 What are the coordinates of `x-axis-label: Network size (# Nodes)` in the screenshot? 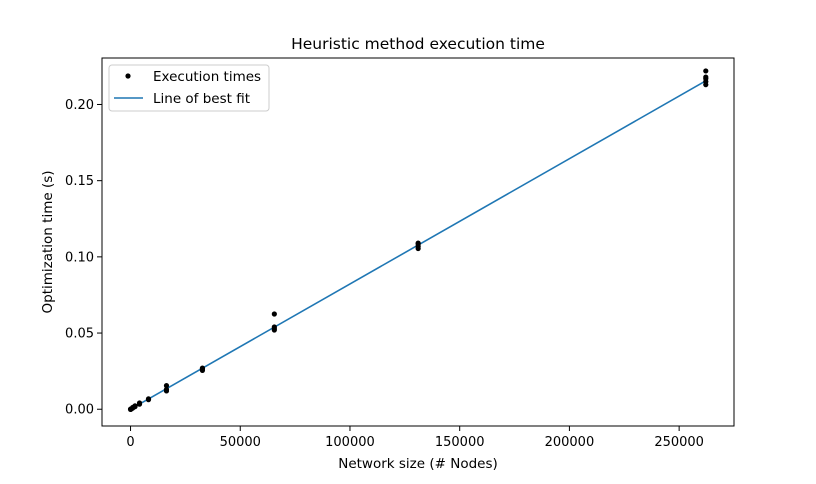 It's located at (418, 464).